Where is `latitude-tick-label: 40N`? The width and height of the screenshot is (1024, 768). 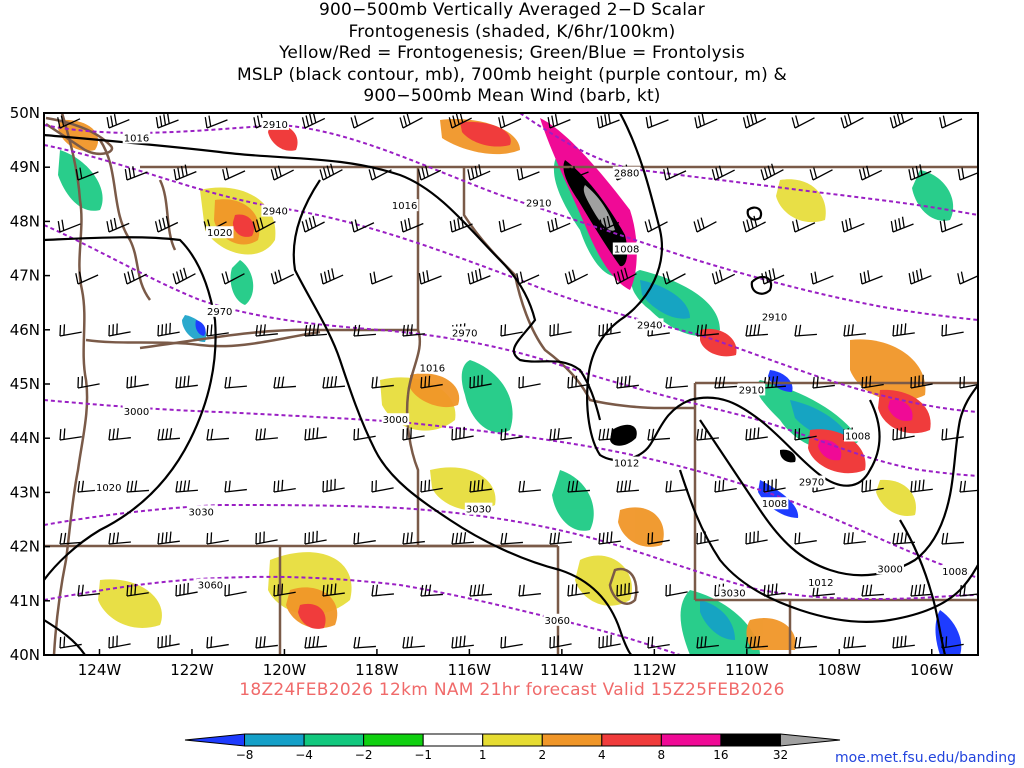 latitude-tick-label: 40N is located at coordinates (25, 655).